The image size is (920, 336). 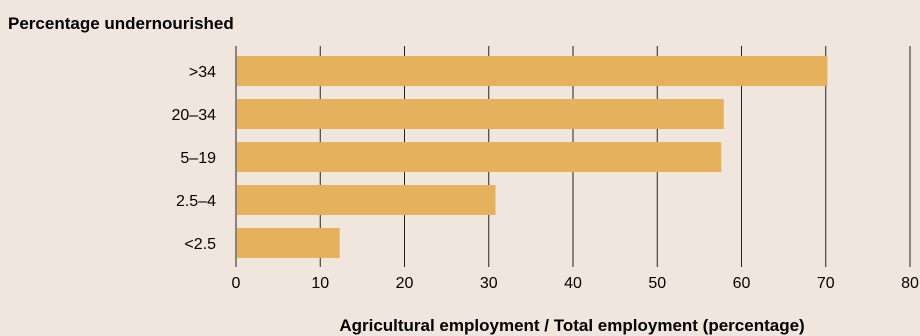 What do you see at coordinates (742, 283) in the screenshot?
I see `x-tick-label: 60` at bounding box center [742, 283].